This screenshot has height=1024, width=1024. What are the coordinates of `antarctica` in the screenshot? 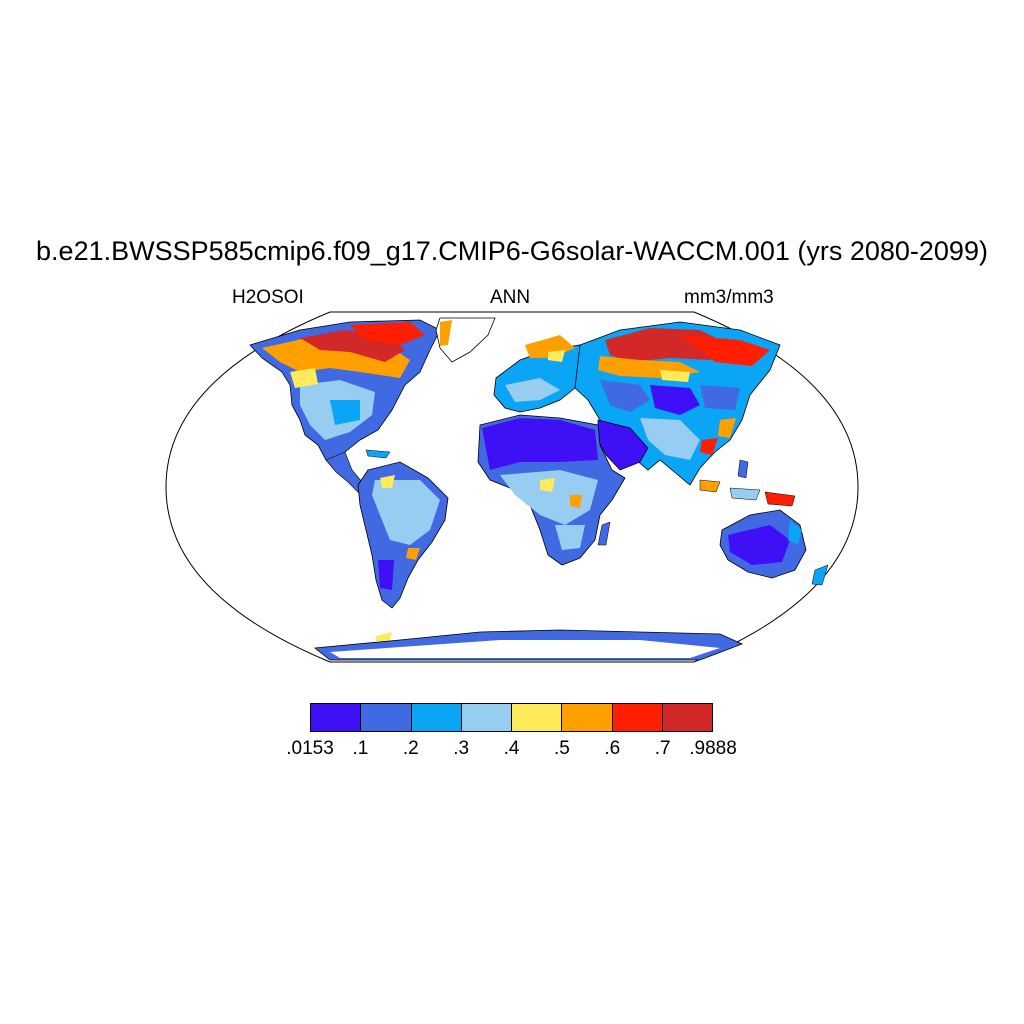 It's located at (528, 645).